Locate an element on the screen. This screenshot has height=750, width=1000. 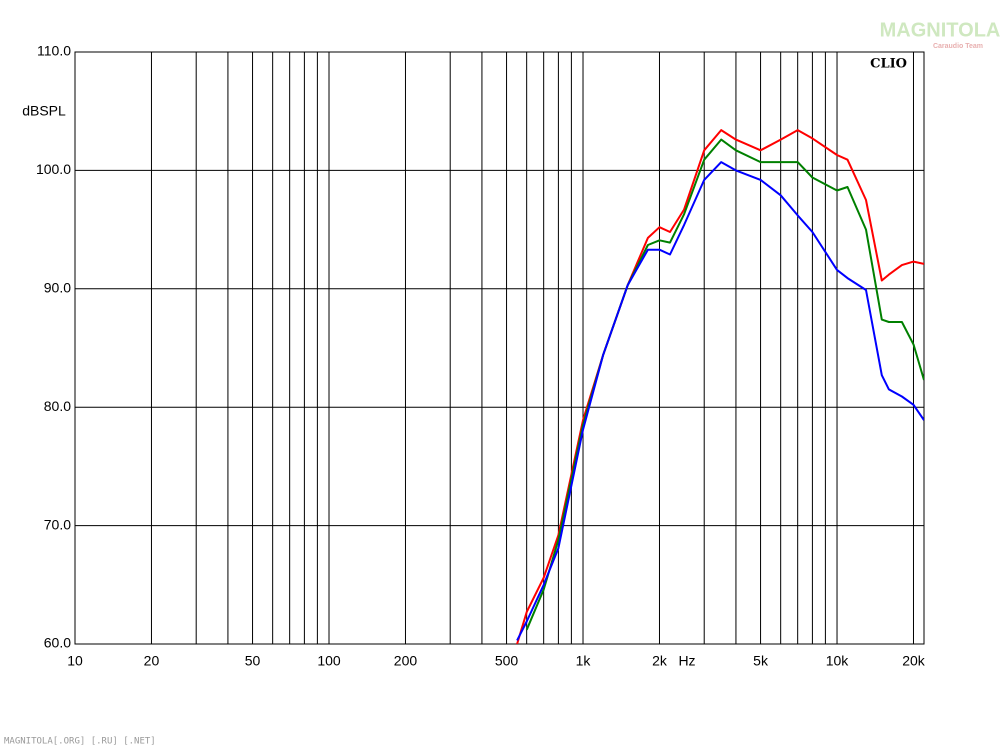
x-tick-label: 500 is located at coordinates (507, 661).